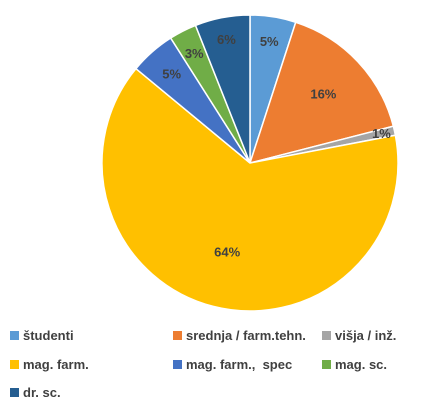 This screenshot has width=425, height=400. I want to click on legend-label-mag-sc: mag. sc., so click(361, 364).